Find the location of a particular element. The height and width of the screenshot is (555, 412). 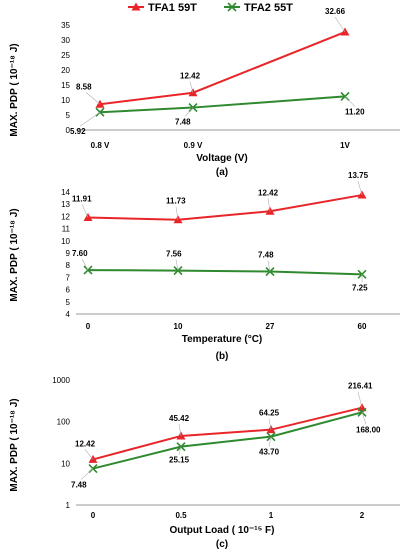

y-tick-label: 15 is located at coordinates (65, 85).